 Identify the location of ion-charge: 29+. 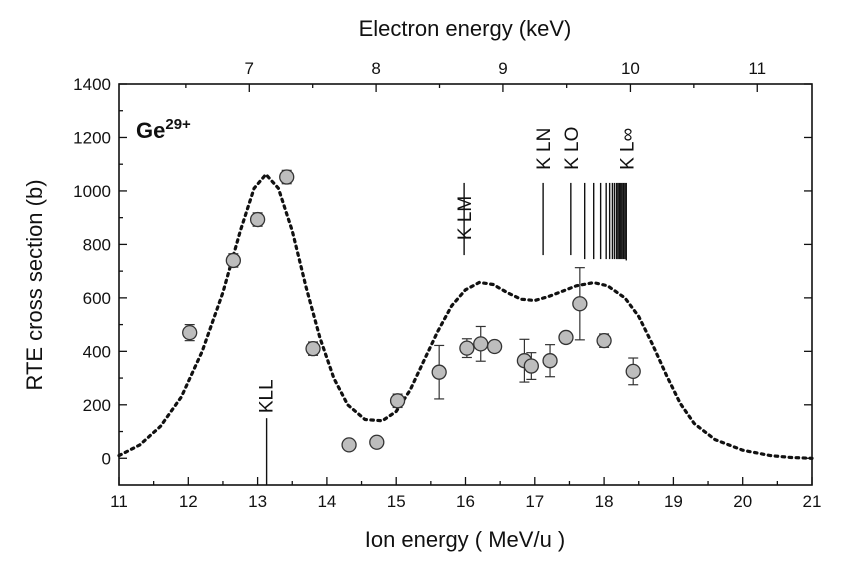
(178, 124).